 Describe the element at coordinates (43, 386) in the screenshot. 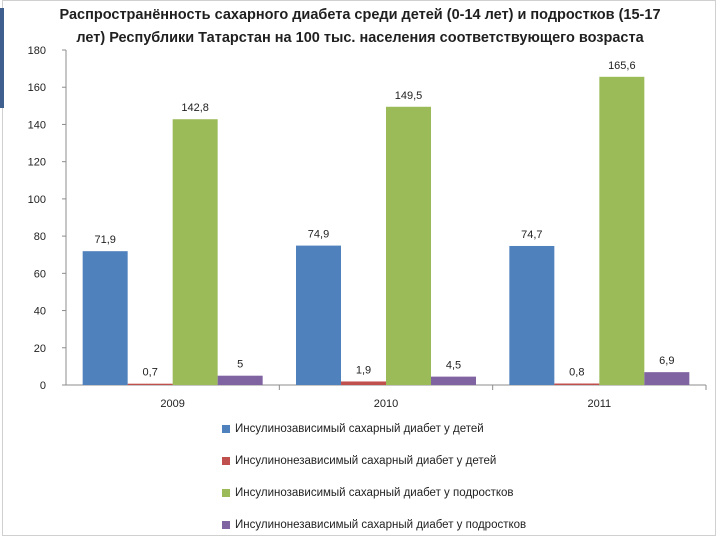

I see `y-tick-label: 0` at that location.